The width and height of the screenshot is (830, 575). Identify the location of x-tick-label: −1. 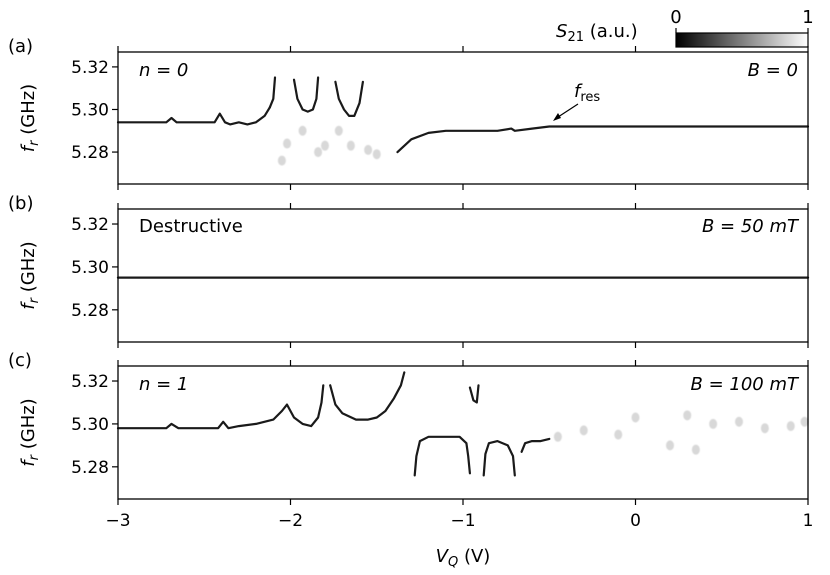
(462, 521).